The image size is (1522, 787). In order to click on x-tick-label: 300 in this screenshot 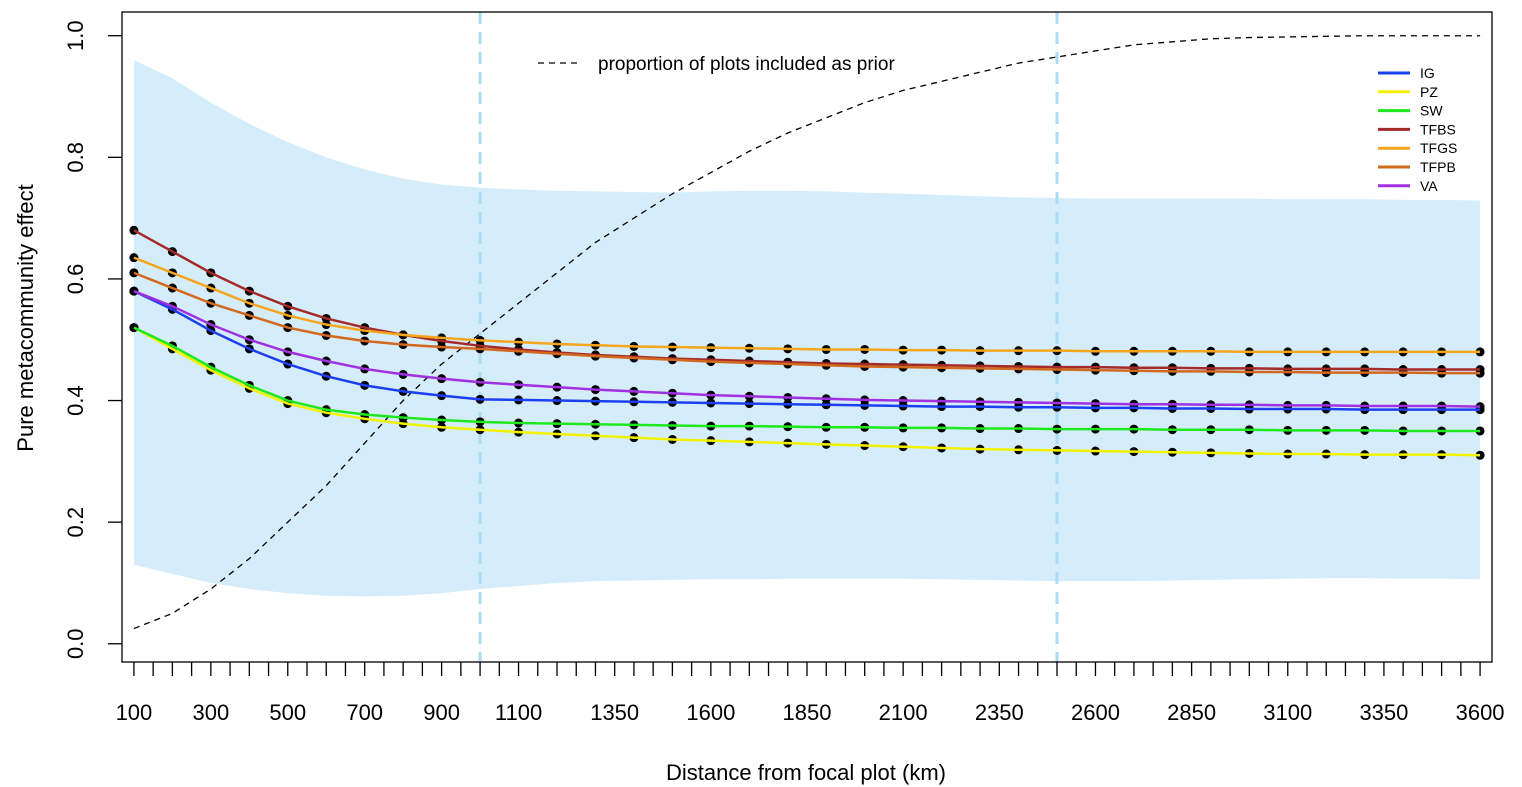, I will do `click(210, 712)`.